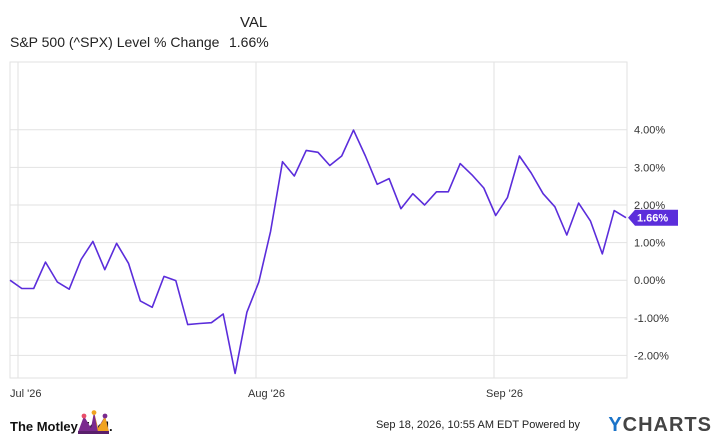 This screenshot has height=441, width=720. I want to click on y-tick-label: -1.00%, so click(651, 319).